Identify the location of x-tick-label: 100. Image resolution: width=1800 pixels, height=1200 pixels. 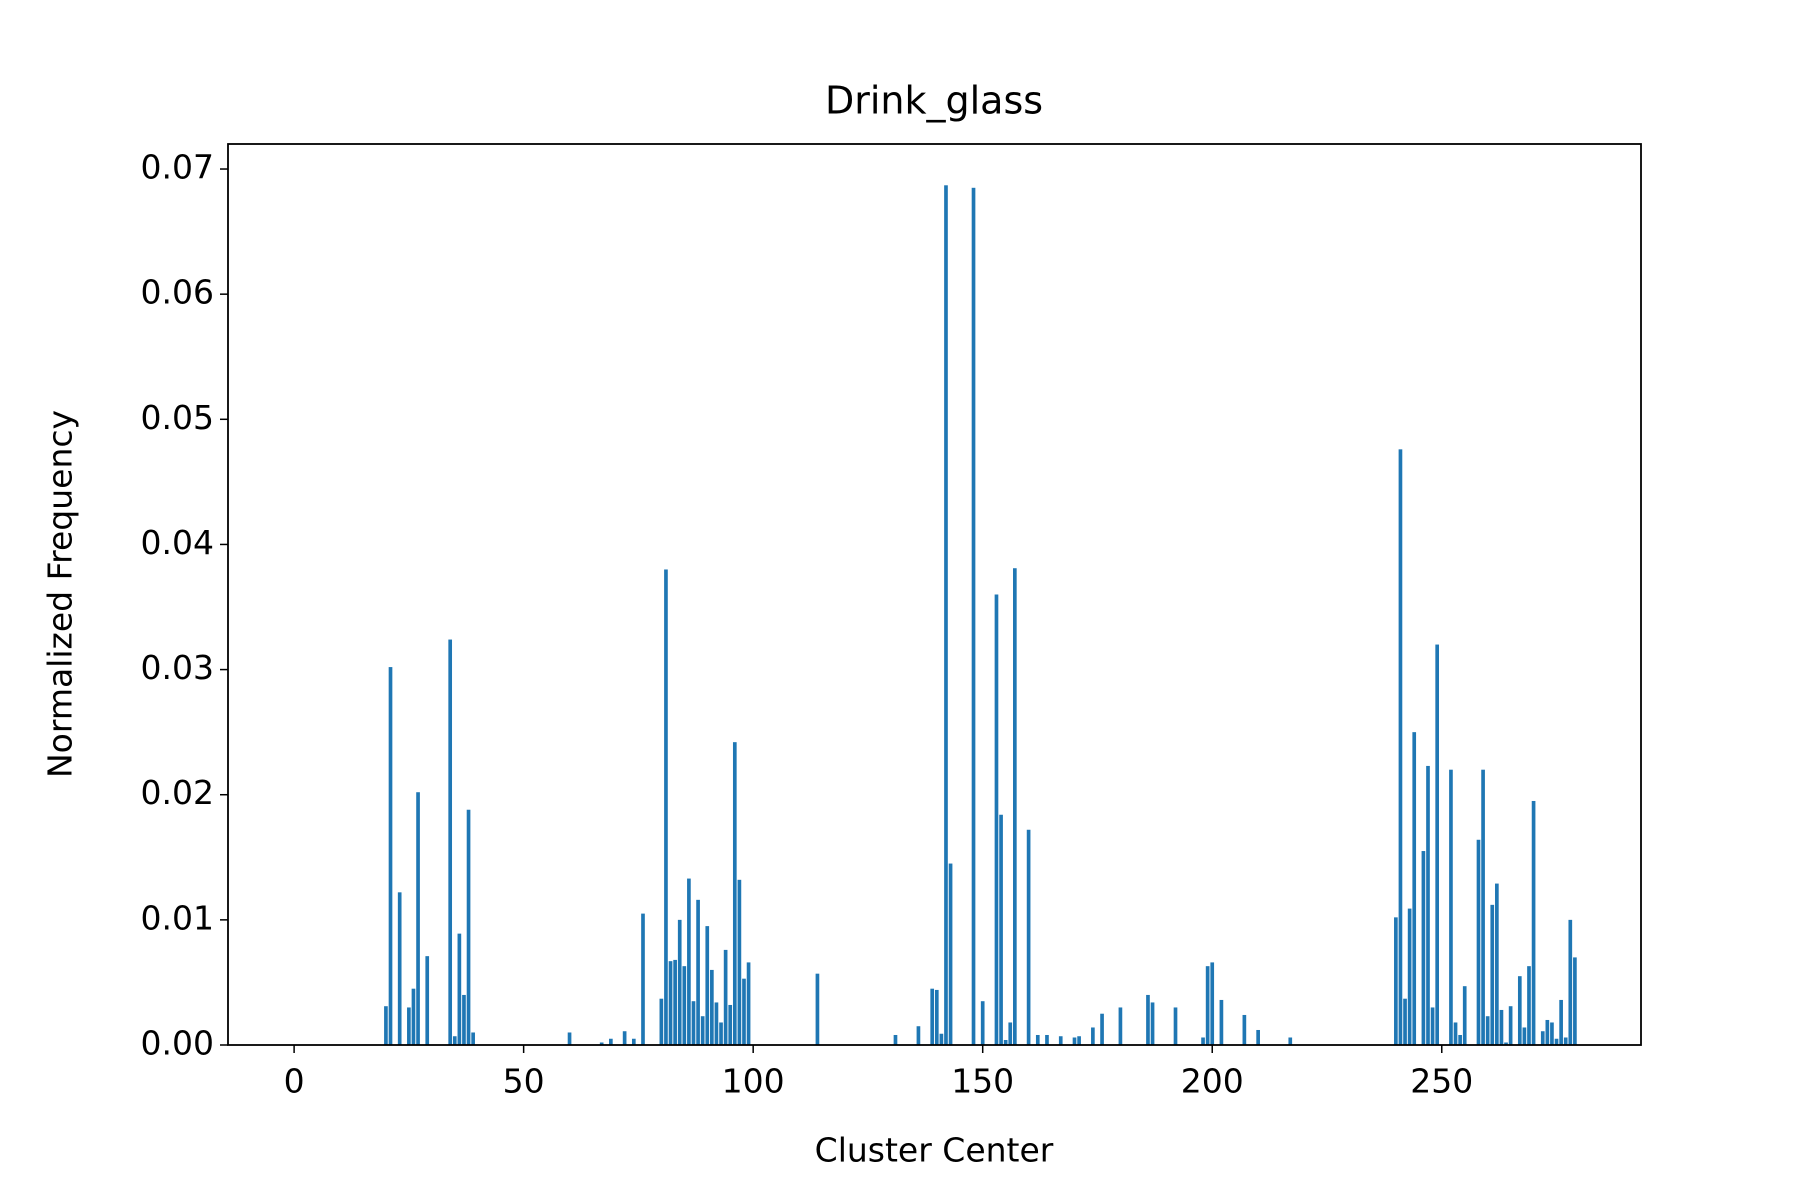
(753, 1081).